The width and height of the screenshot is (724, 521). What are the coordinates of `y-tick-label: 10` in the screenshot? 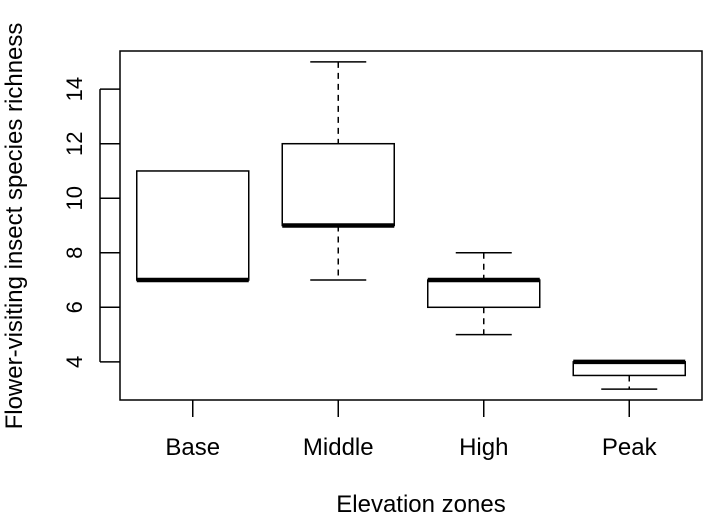 It's located at (74, 198).